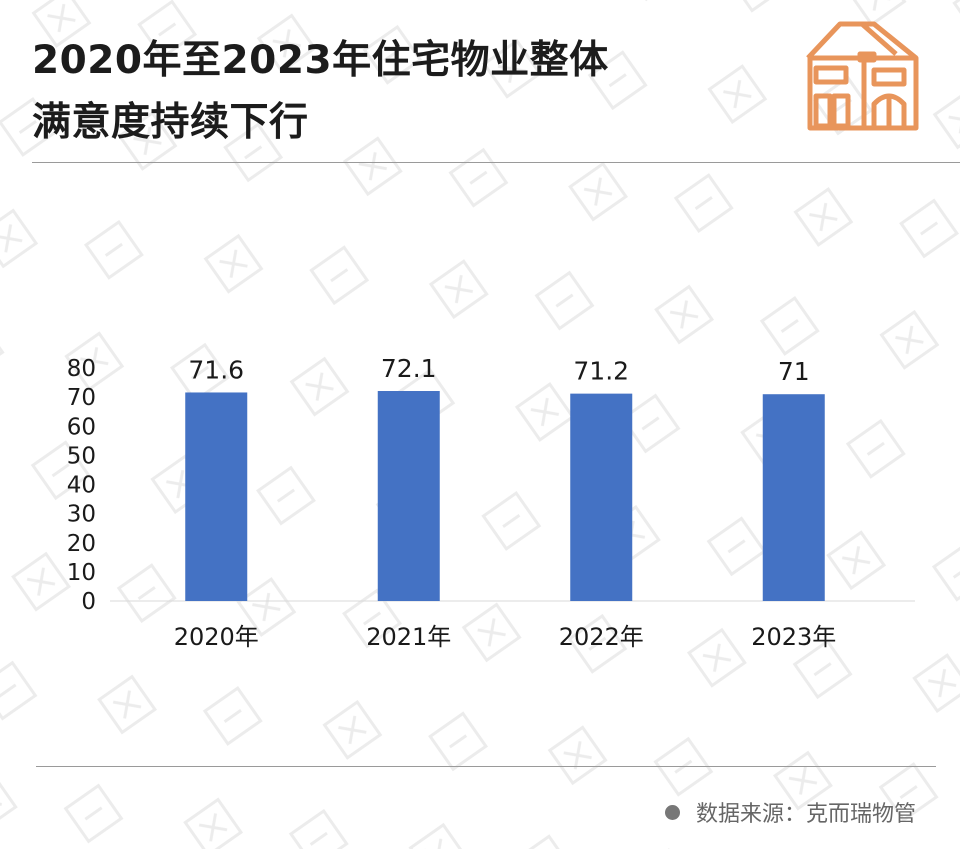 Image resolution: width=960 pixels, height=849 pixels. I want to click on y-tick-label: 10, so click(81, 573).